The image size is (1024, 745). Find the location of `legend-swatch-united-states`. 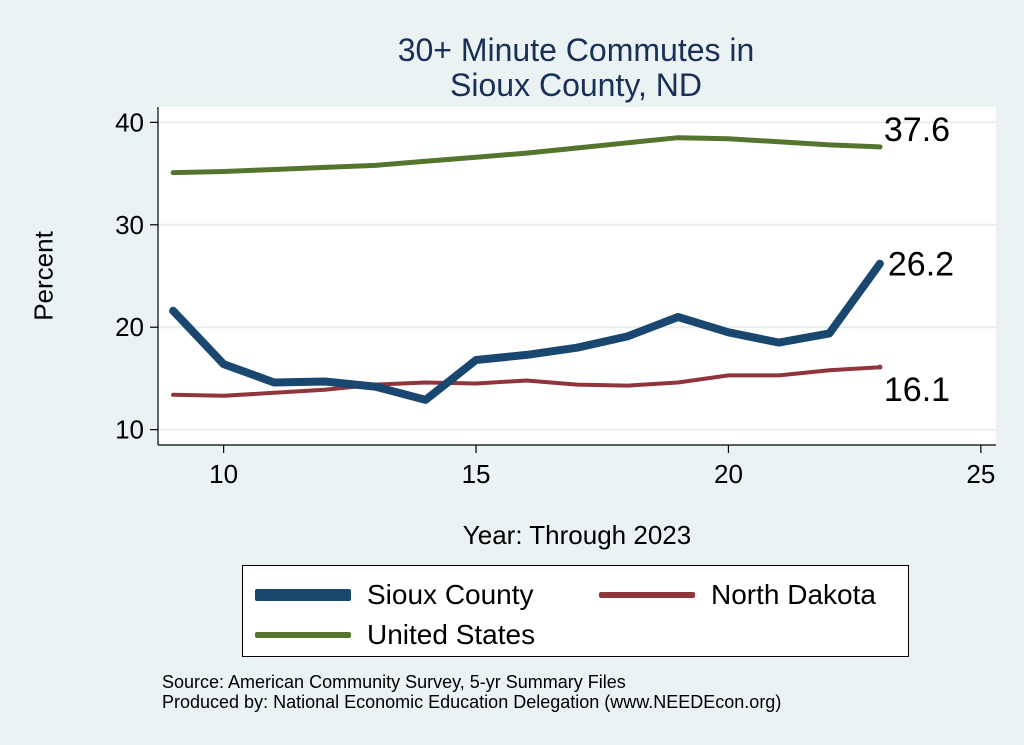

legend-swatch-united-states is located at coordinates (303, 635).